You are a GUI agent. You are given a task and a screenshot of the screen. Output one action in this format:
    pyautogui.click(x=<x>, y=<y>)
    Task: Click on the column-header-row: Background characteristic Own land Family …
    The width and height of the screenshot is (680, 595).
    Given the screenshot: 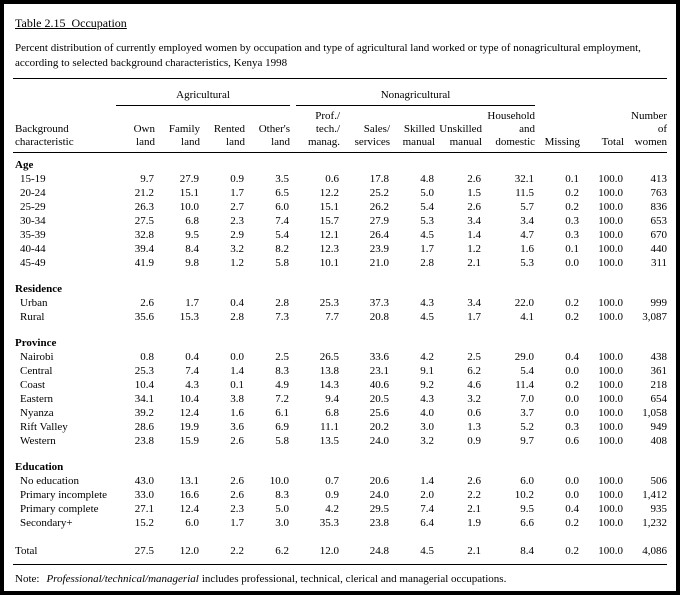 What is the action you would take?
    pyautogui.click(x=340, y=129)
    